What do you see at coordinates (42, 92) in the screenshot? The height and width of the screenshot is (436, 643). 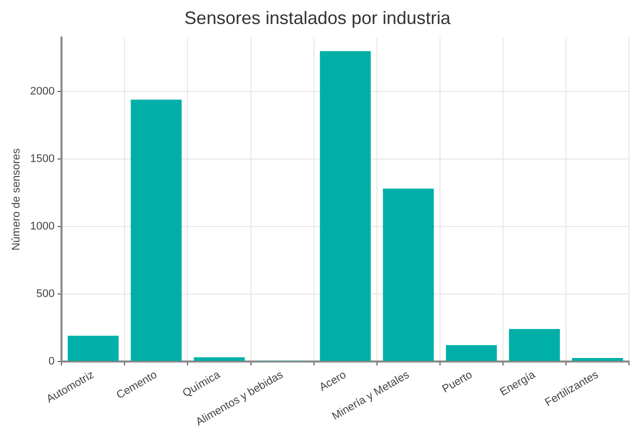 I see `y-tick-label: 2000` at bounding box center [42, 92].